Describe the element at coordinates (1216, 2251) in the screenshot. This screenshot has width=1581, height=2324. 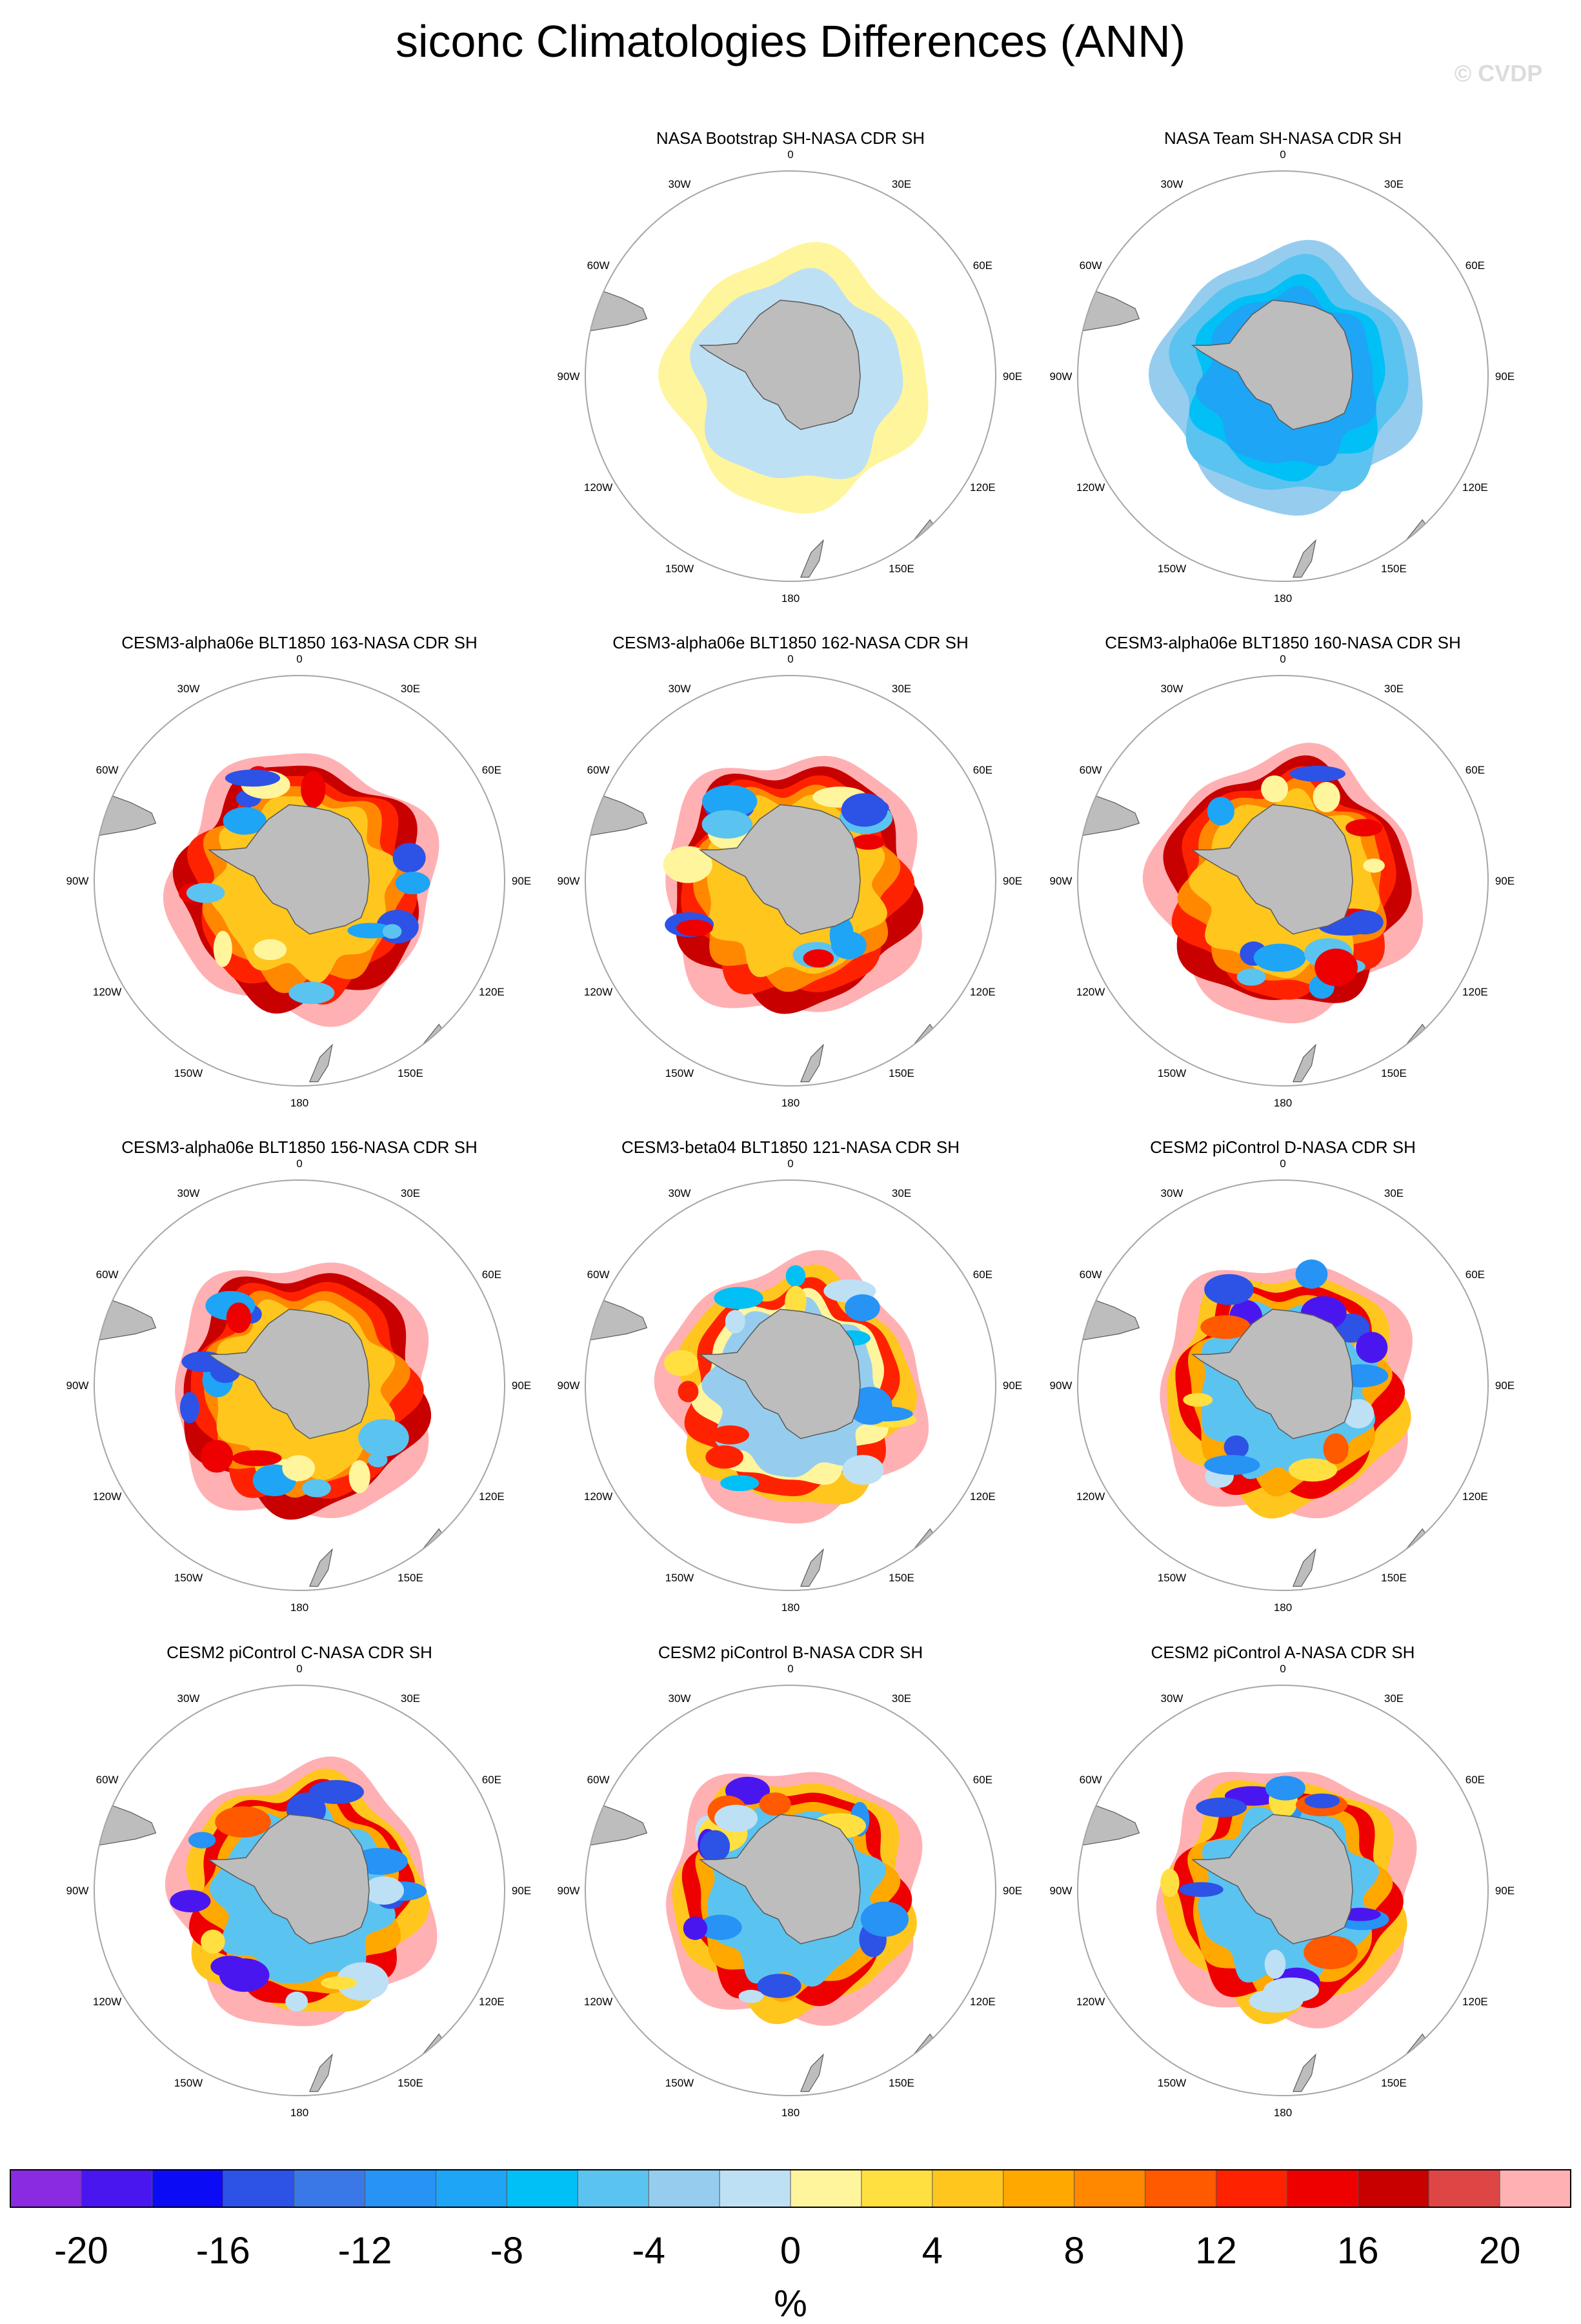
I see `colorbar-tick-label: 12` at that location.